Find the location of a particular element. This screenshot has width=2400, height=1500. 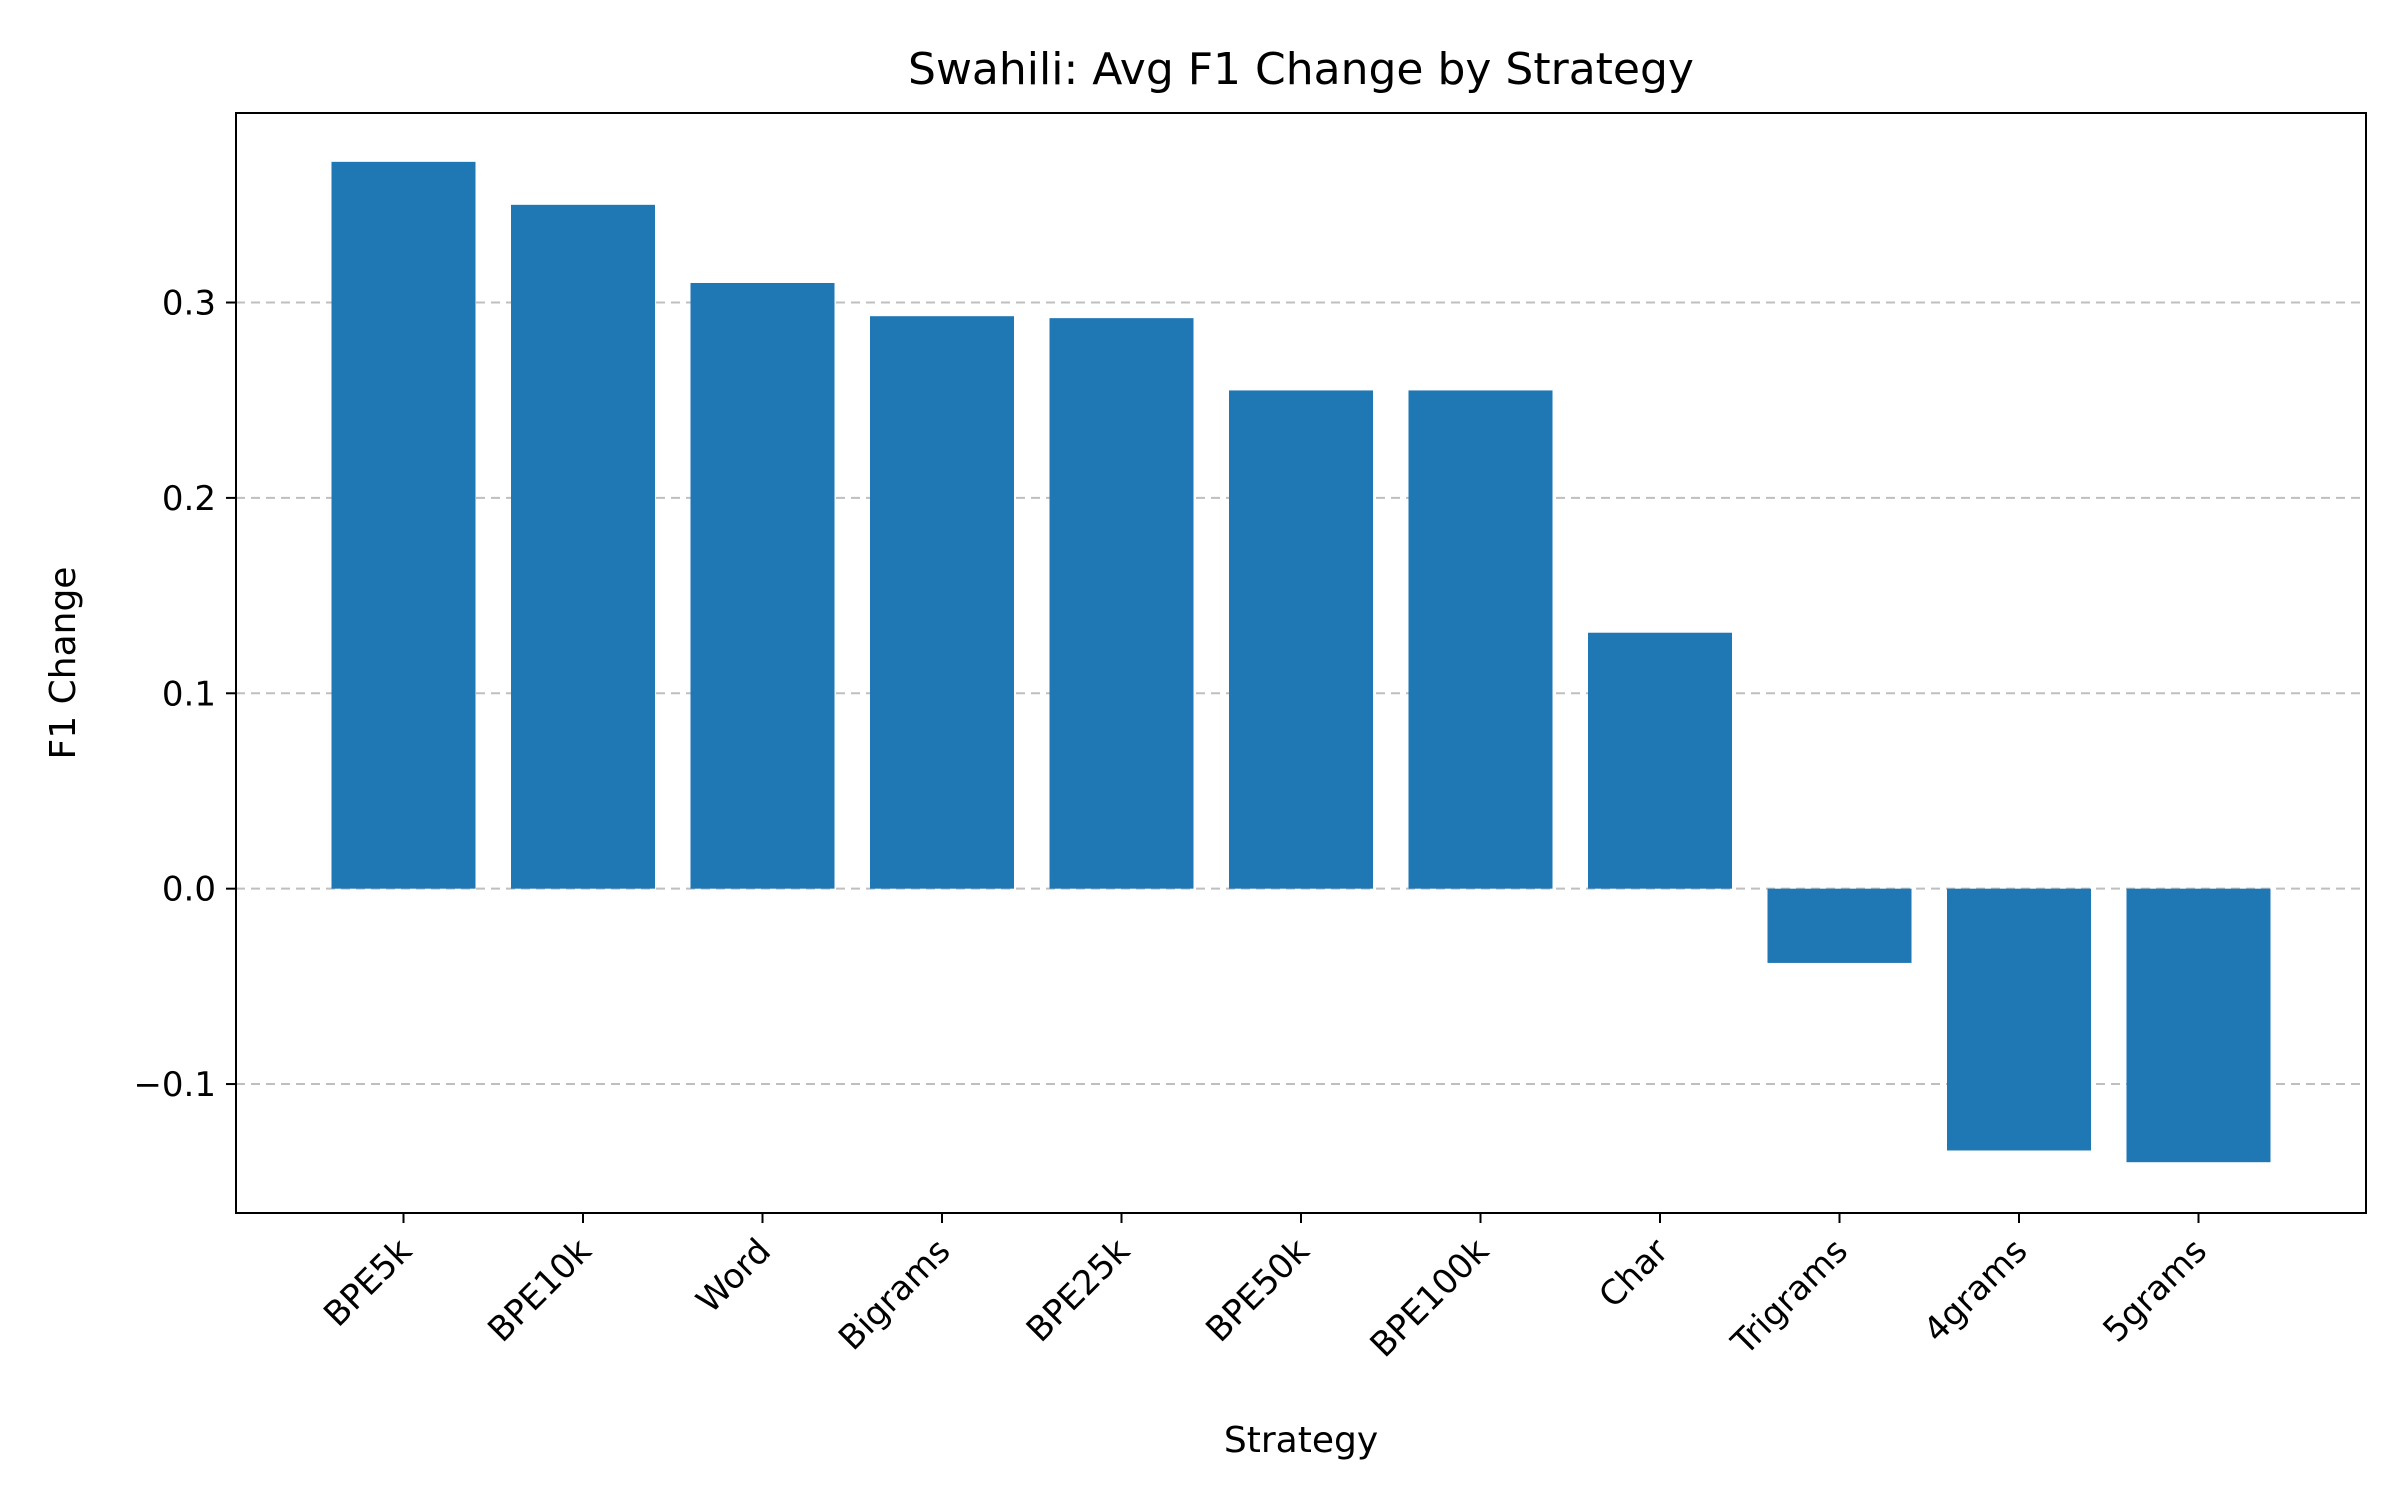

x-axis-label: Strategy is located at coordinates (1301, 1440).